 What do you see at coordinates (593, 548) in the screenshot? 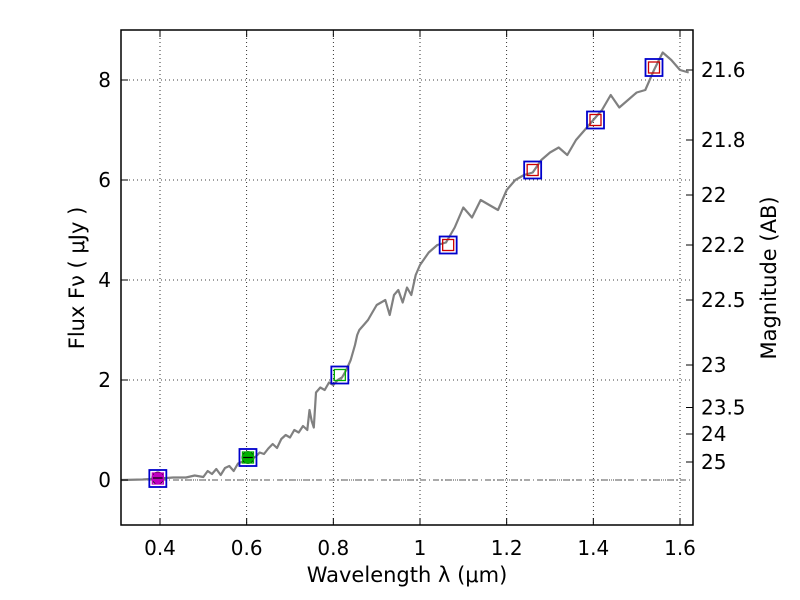
I see `x-tick-label: 1.4` at bounding box center [593, 548].